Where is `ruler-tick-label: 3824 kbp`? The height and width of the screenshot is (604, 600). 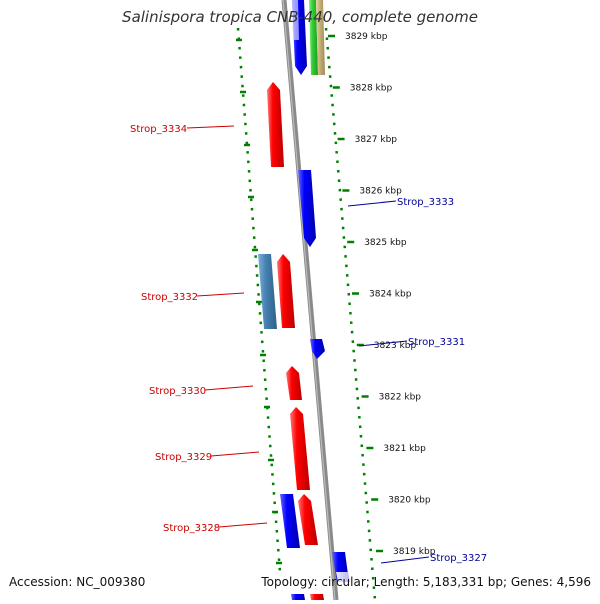
ruler-tick-label: 3824 kbp is located at coordinates (390, 295).